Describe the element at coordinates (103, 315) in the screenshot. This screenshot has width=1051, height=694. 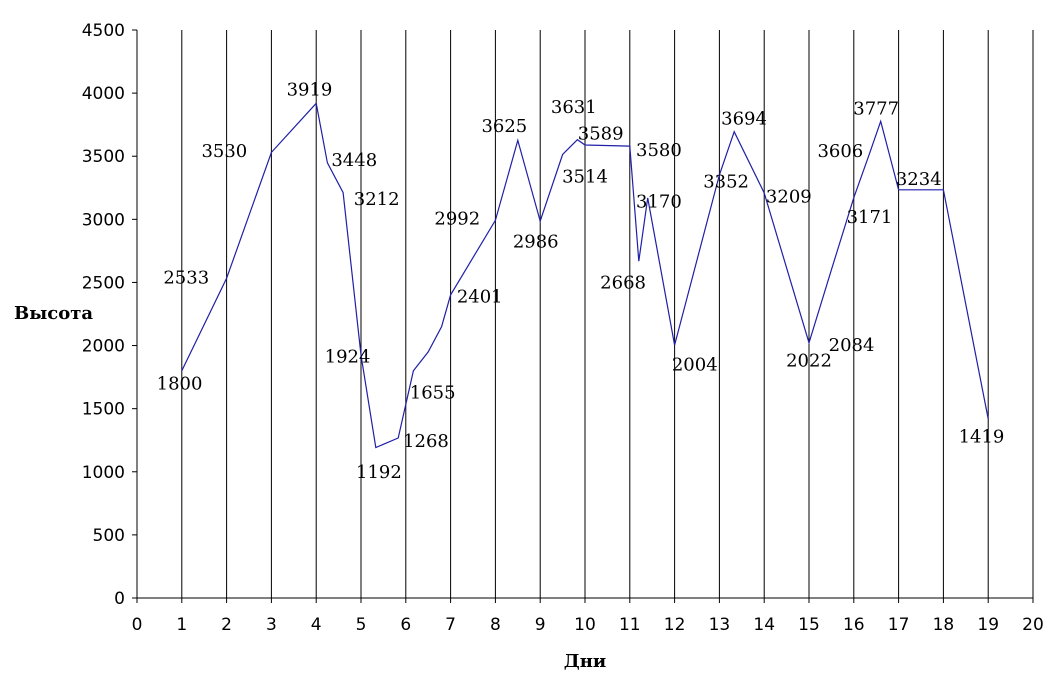
I see `y-tick-labels: 0 500 1000 1500 2000 2500 3000 3500 4000 4500` at that location.